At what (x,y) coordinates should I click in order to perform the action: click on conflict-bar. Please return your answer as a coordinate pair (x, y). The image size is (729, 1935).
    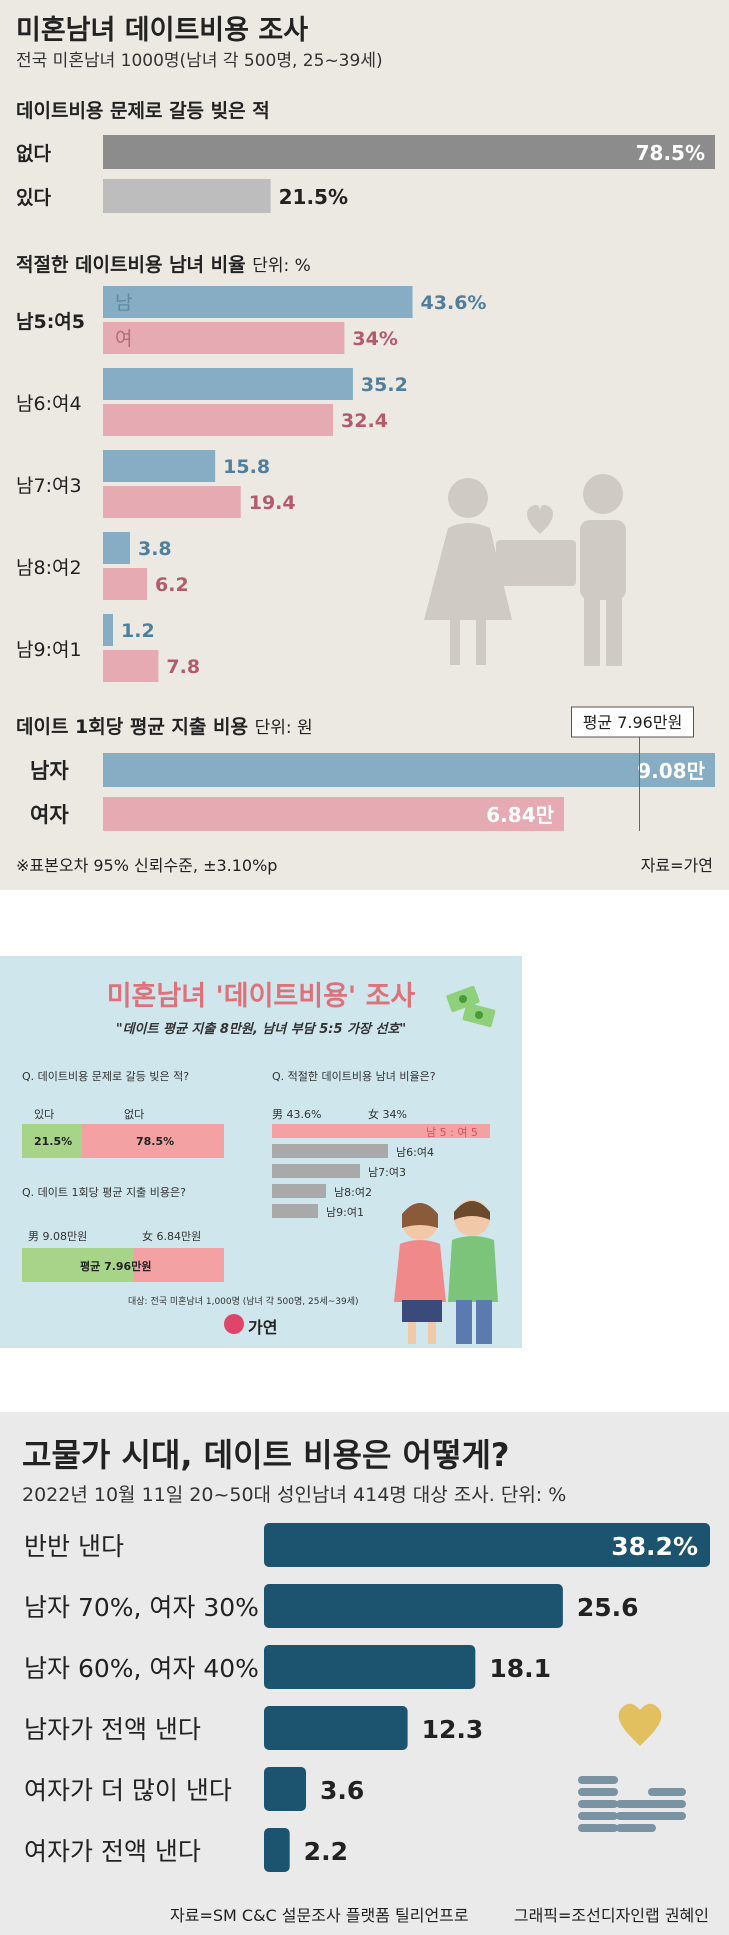
    Looking at the image, I should click on (409, 152).